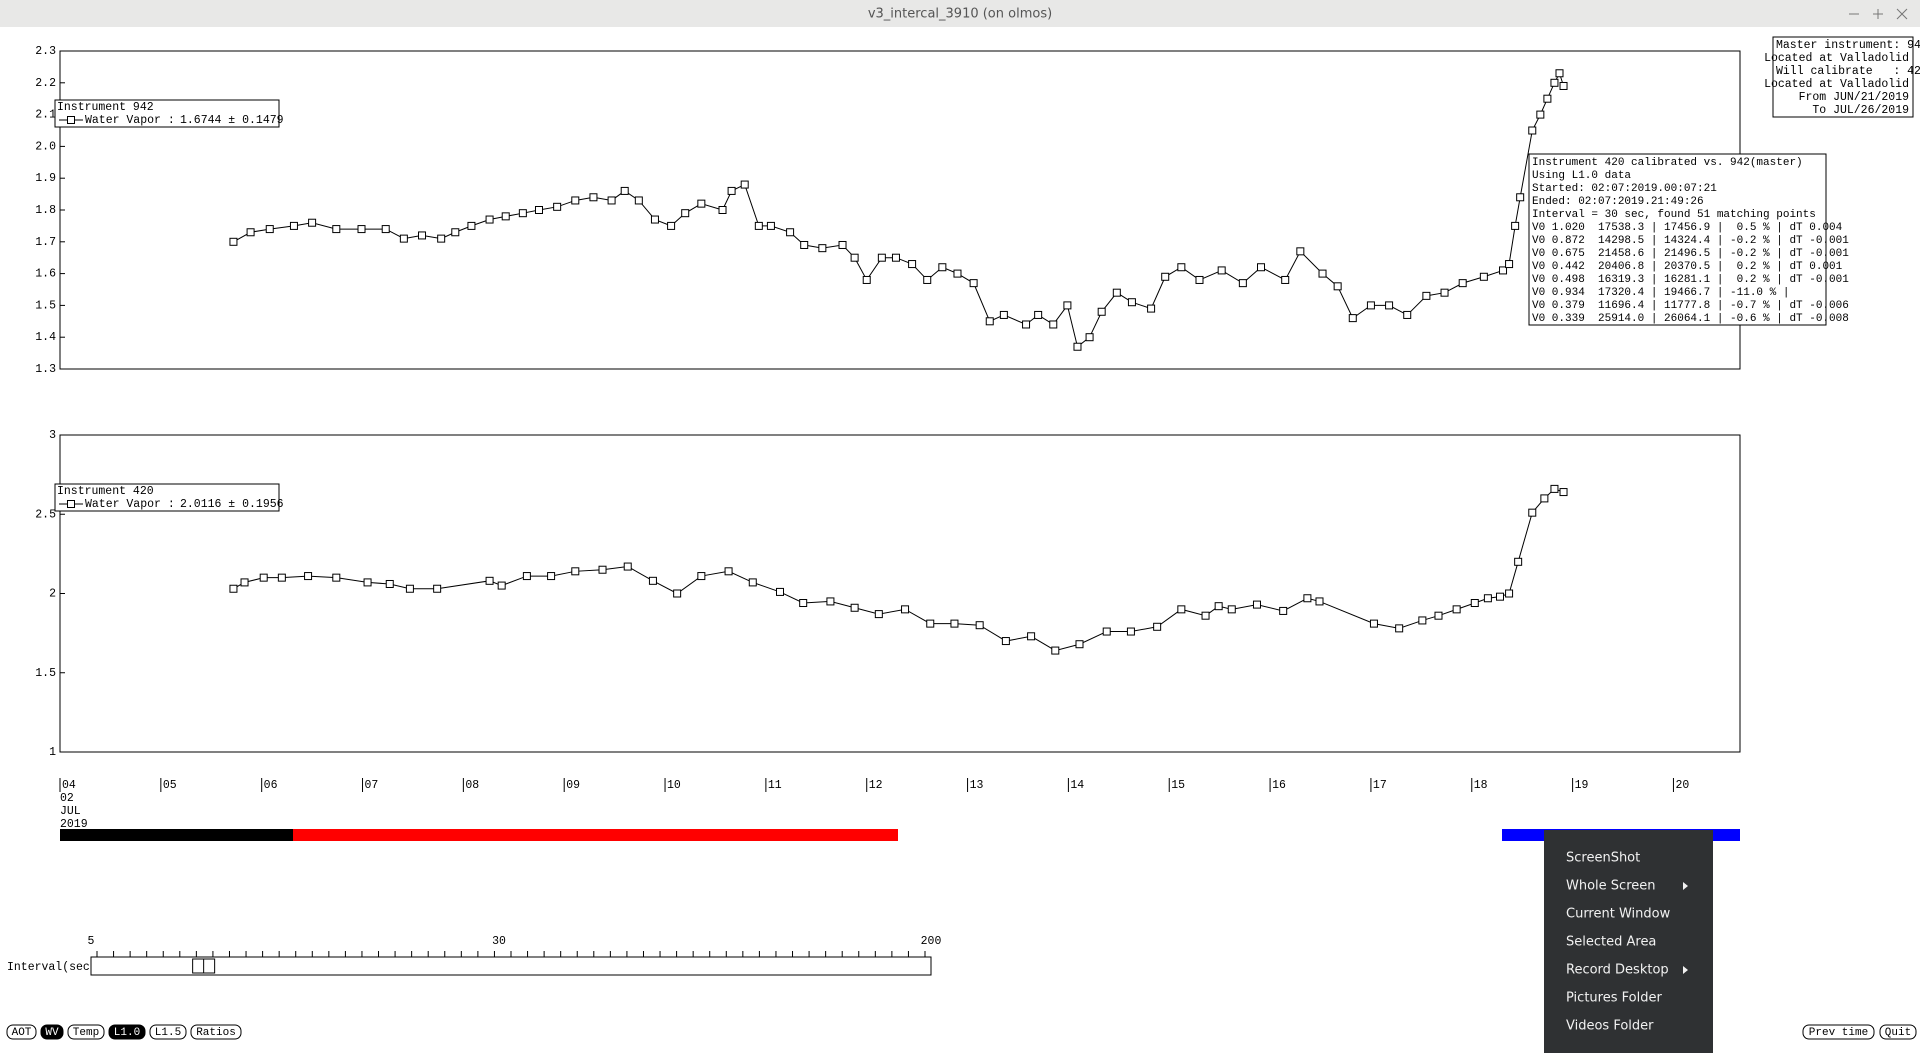 This screenshot has height=1053, width=1920. Describe the element at coordinates (1611, 942) in the screenshot. I see `menu-item: Selected Area` at that location.